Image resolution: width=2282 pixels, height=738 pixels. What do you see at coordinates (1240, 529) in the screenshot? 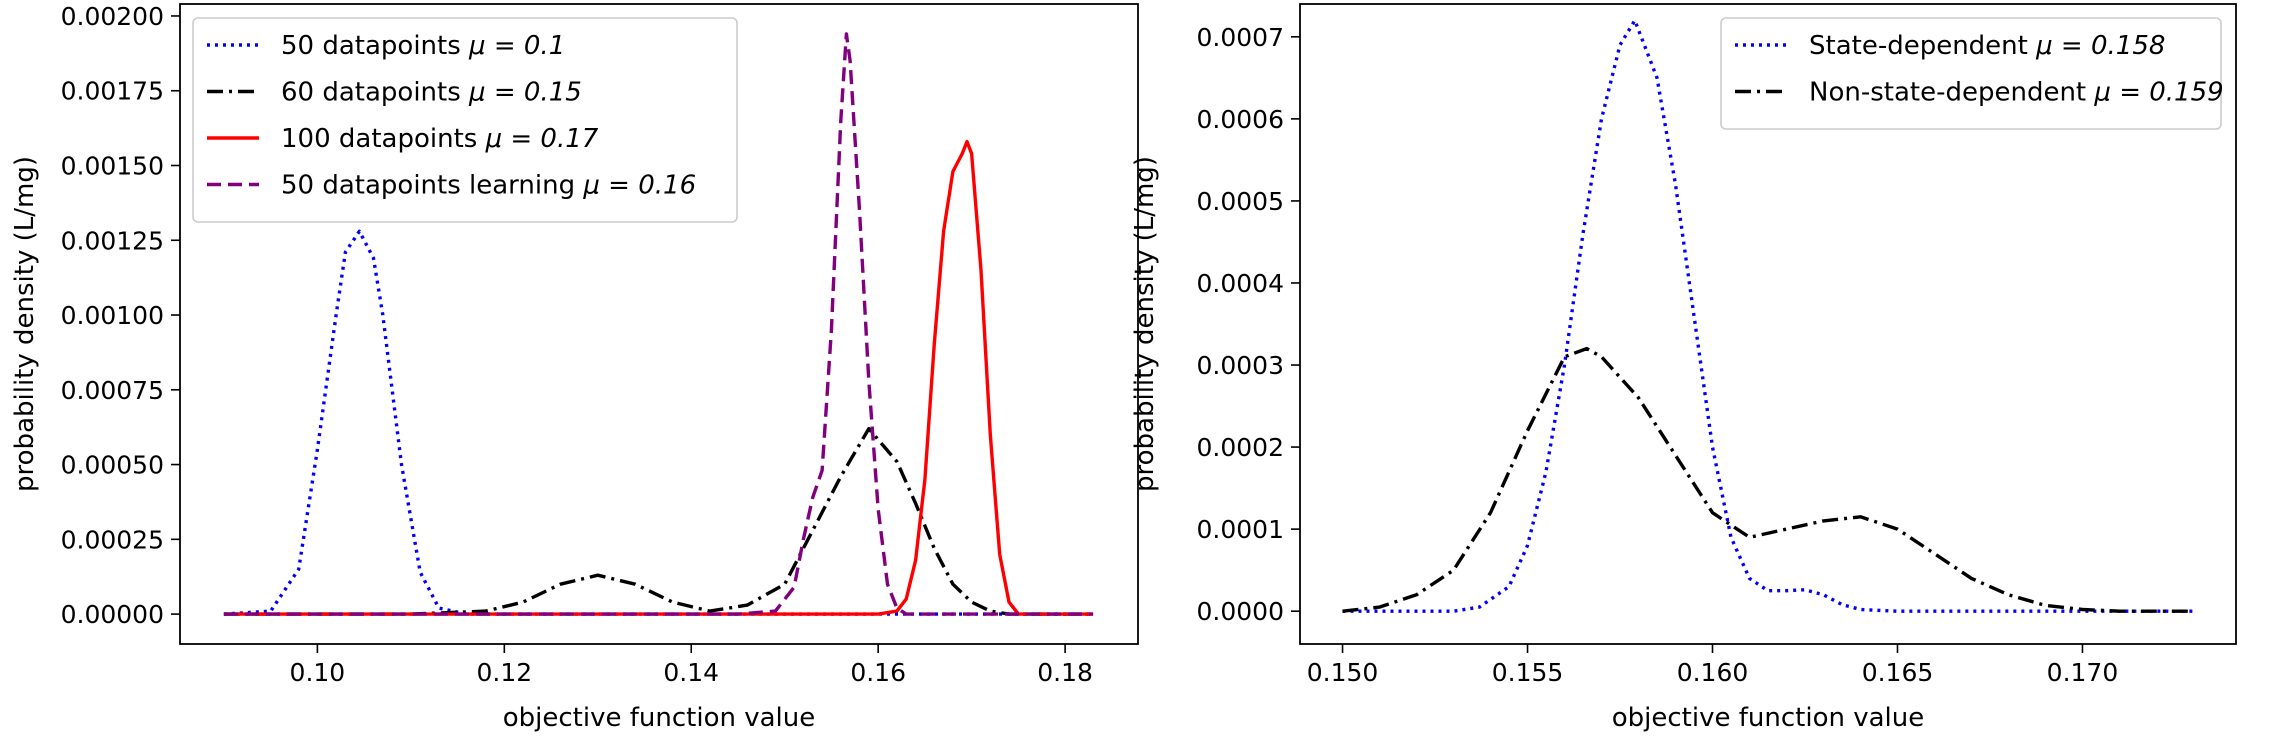
I see `chart2-ytick-label: 0.0001` at bounding box center [1240, 529].